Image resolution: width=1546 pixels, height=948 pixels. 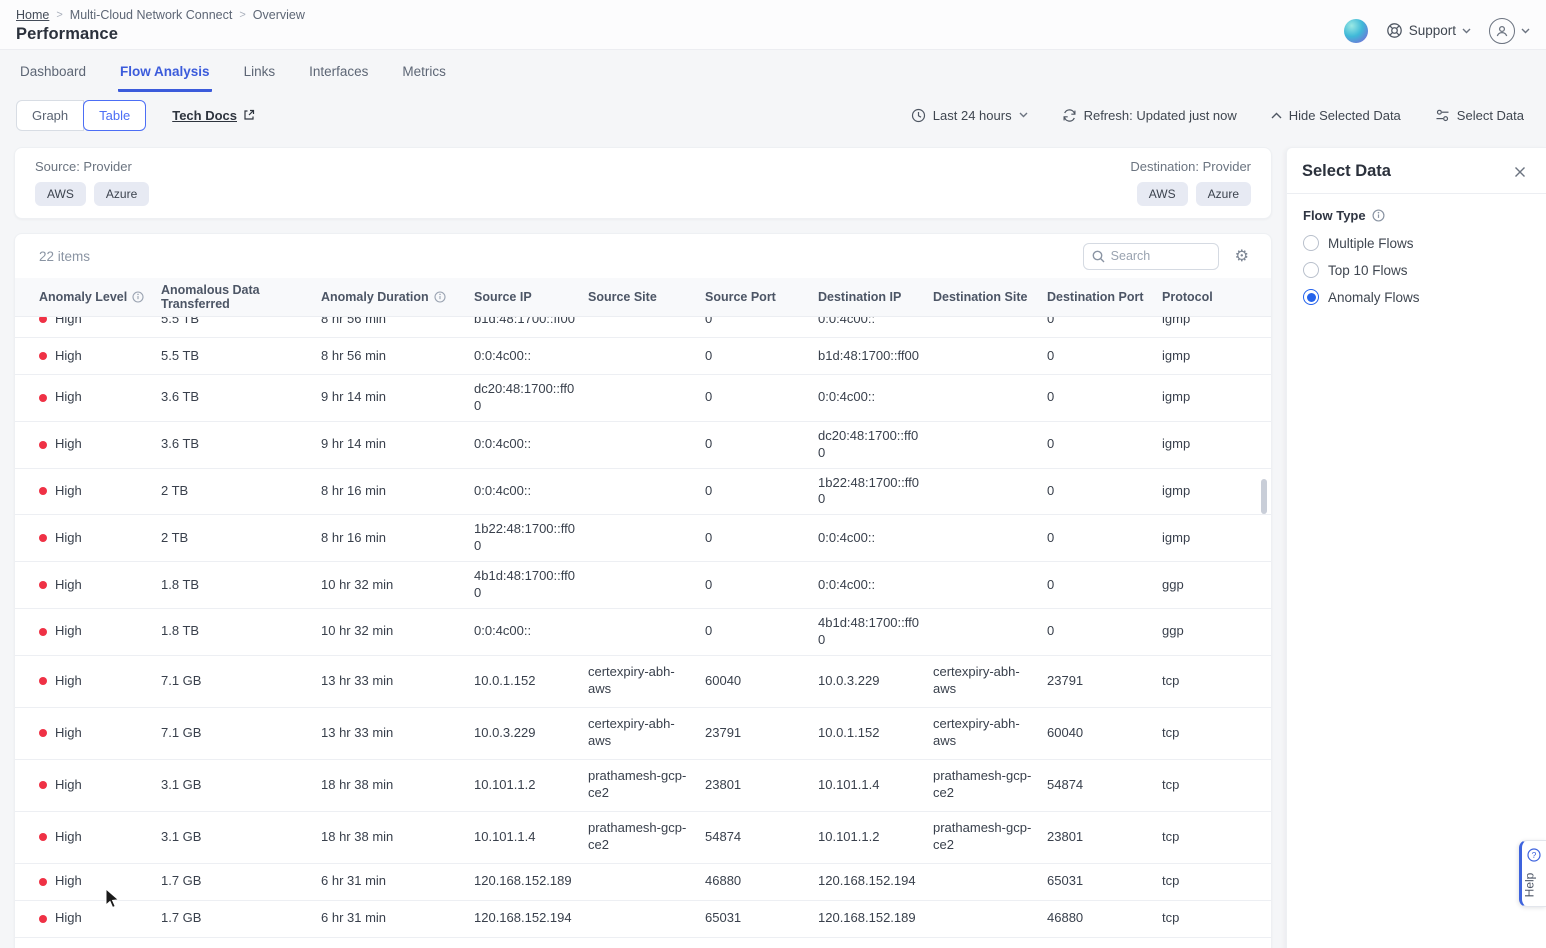 What do you see at coordinates (1065, 680) in the screenshot?
I see `cell-dst-port: 23791` at bounding box center [1065, 680].